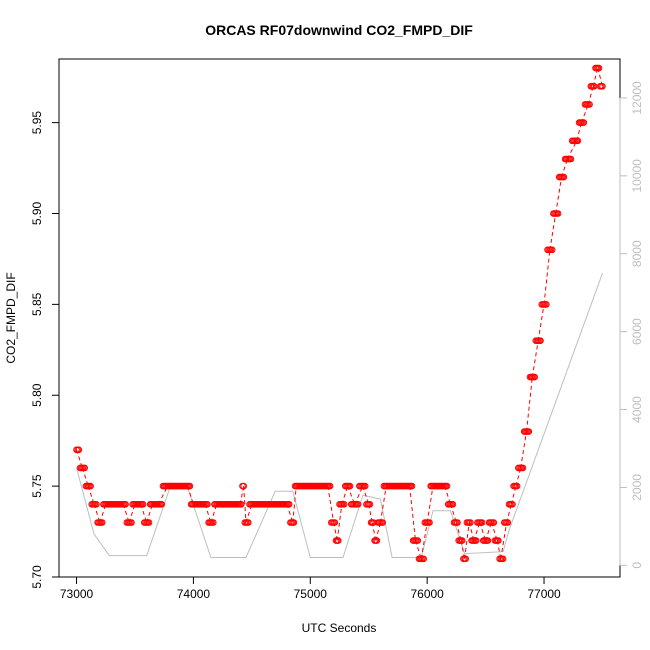 The height and width of the screenshot is (650, 650). Describe the element at coordinates (637, 98) in the screenshot. I see `y2-tick-label: 12000` at that location.